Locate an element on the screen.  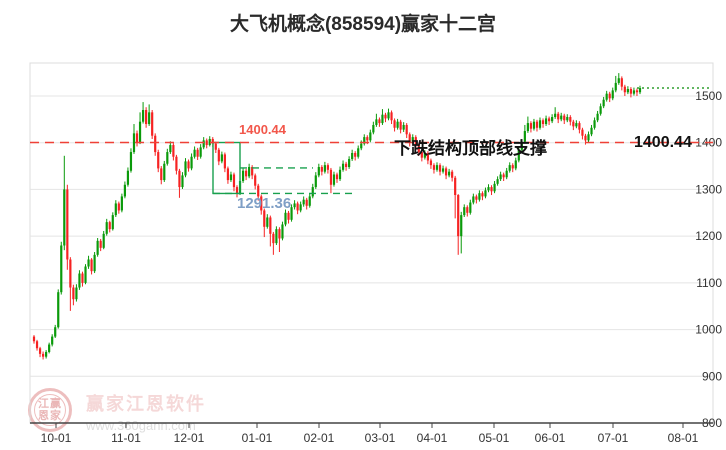
x-axis-label: 05-01 is located at coordinates (494, 438).